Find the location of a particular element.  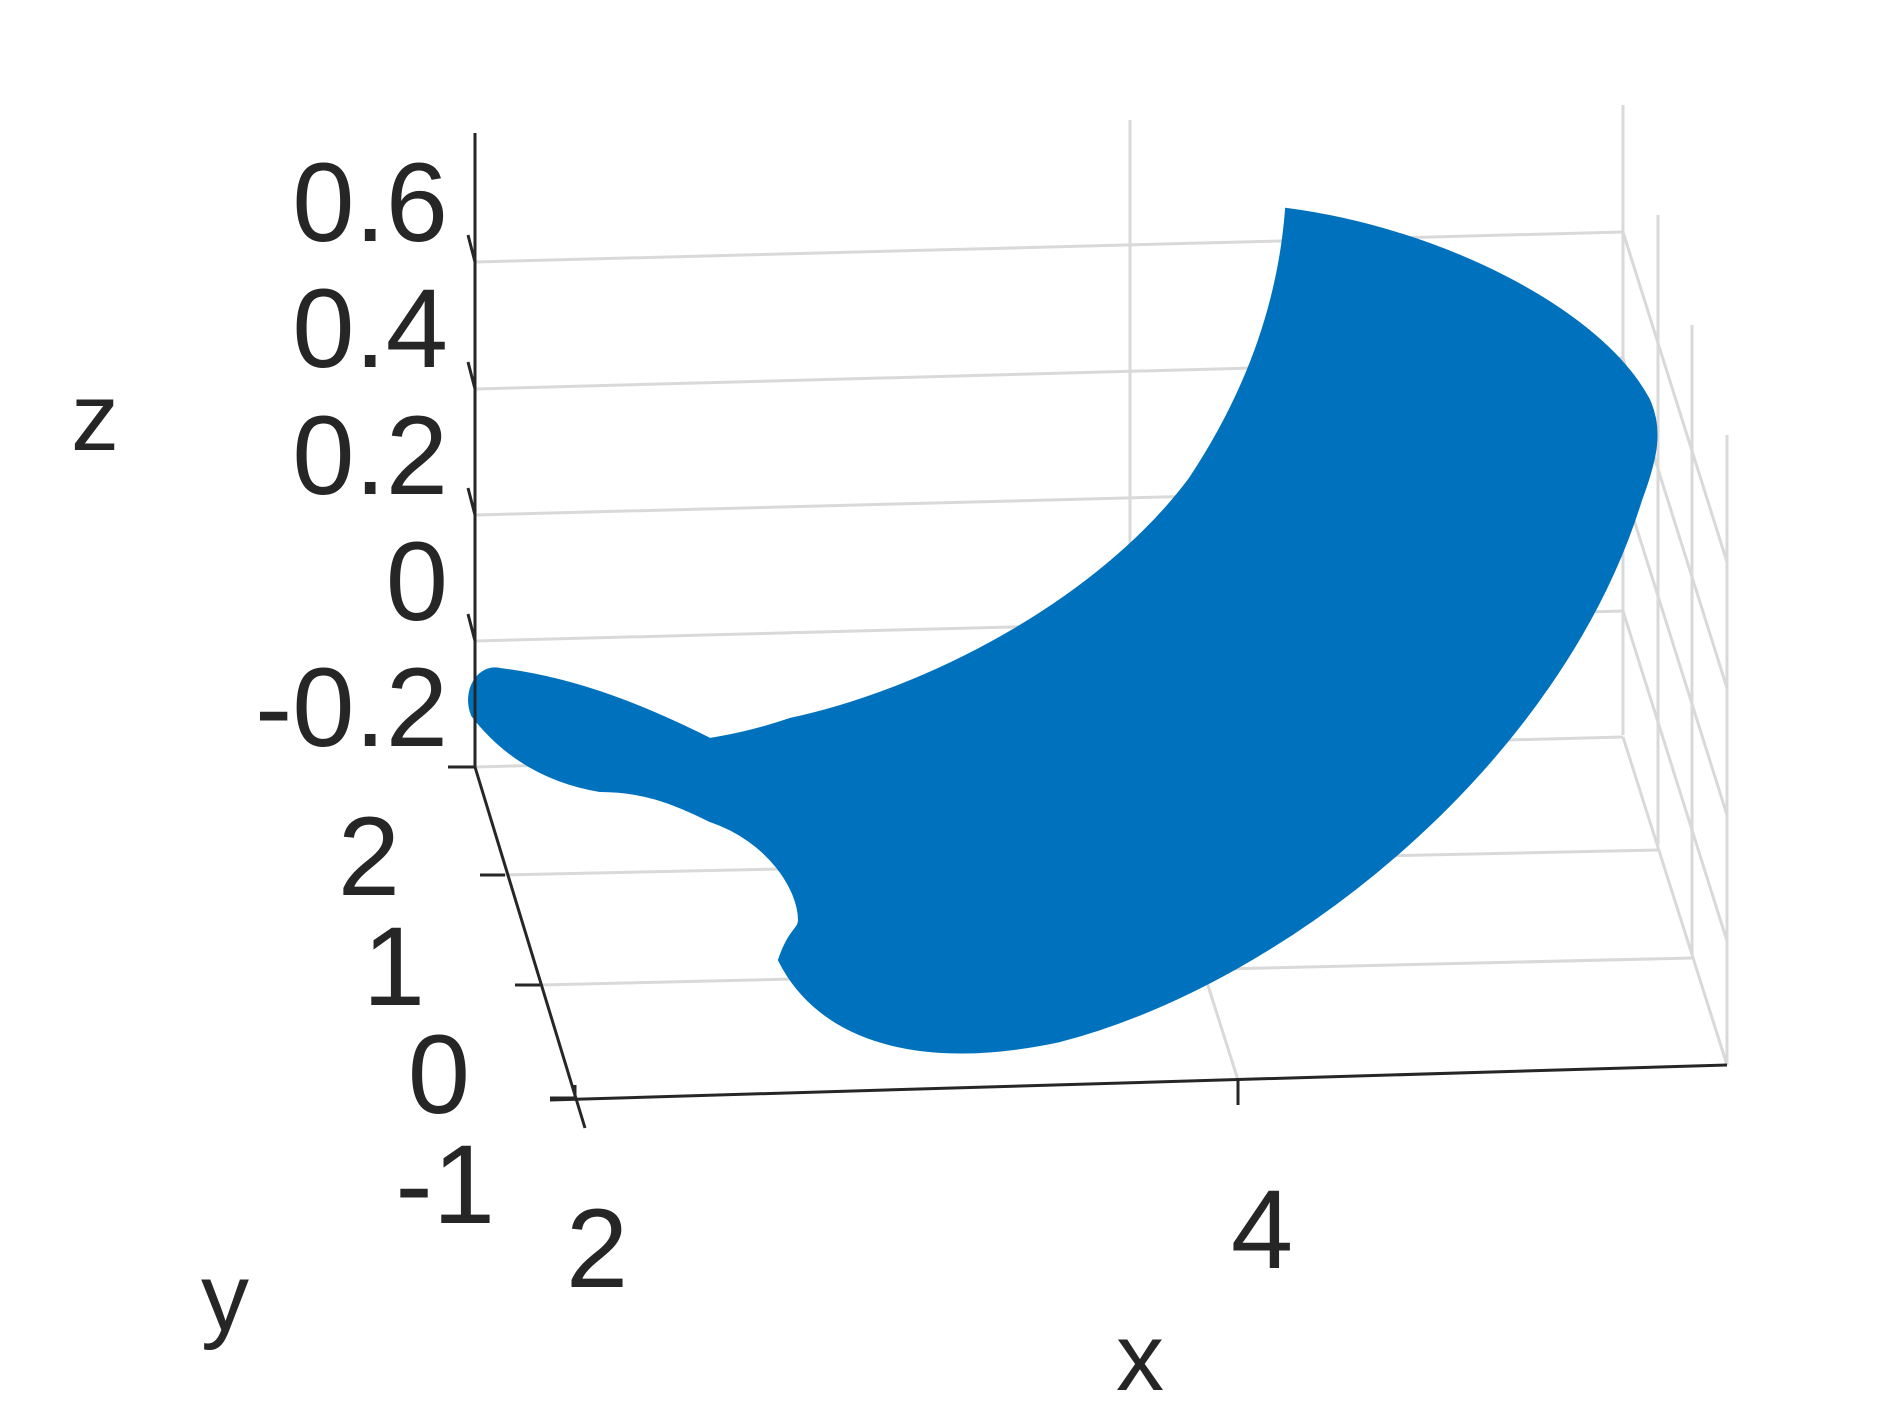

y-tick-label: 0 is located at coordinates (439, 1074).